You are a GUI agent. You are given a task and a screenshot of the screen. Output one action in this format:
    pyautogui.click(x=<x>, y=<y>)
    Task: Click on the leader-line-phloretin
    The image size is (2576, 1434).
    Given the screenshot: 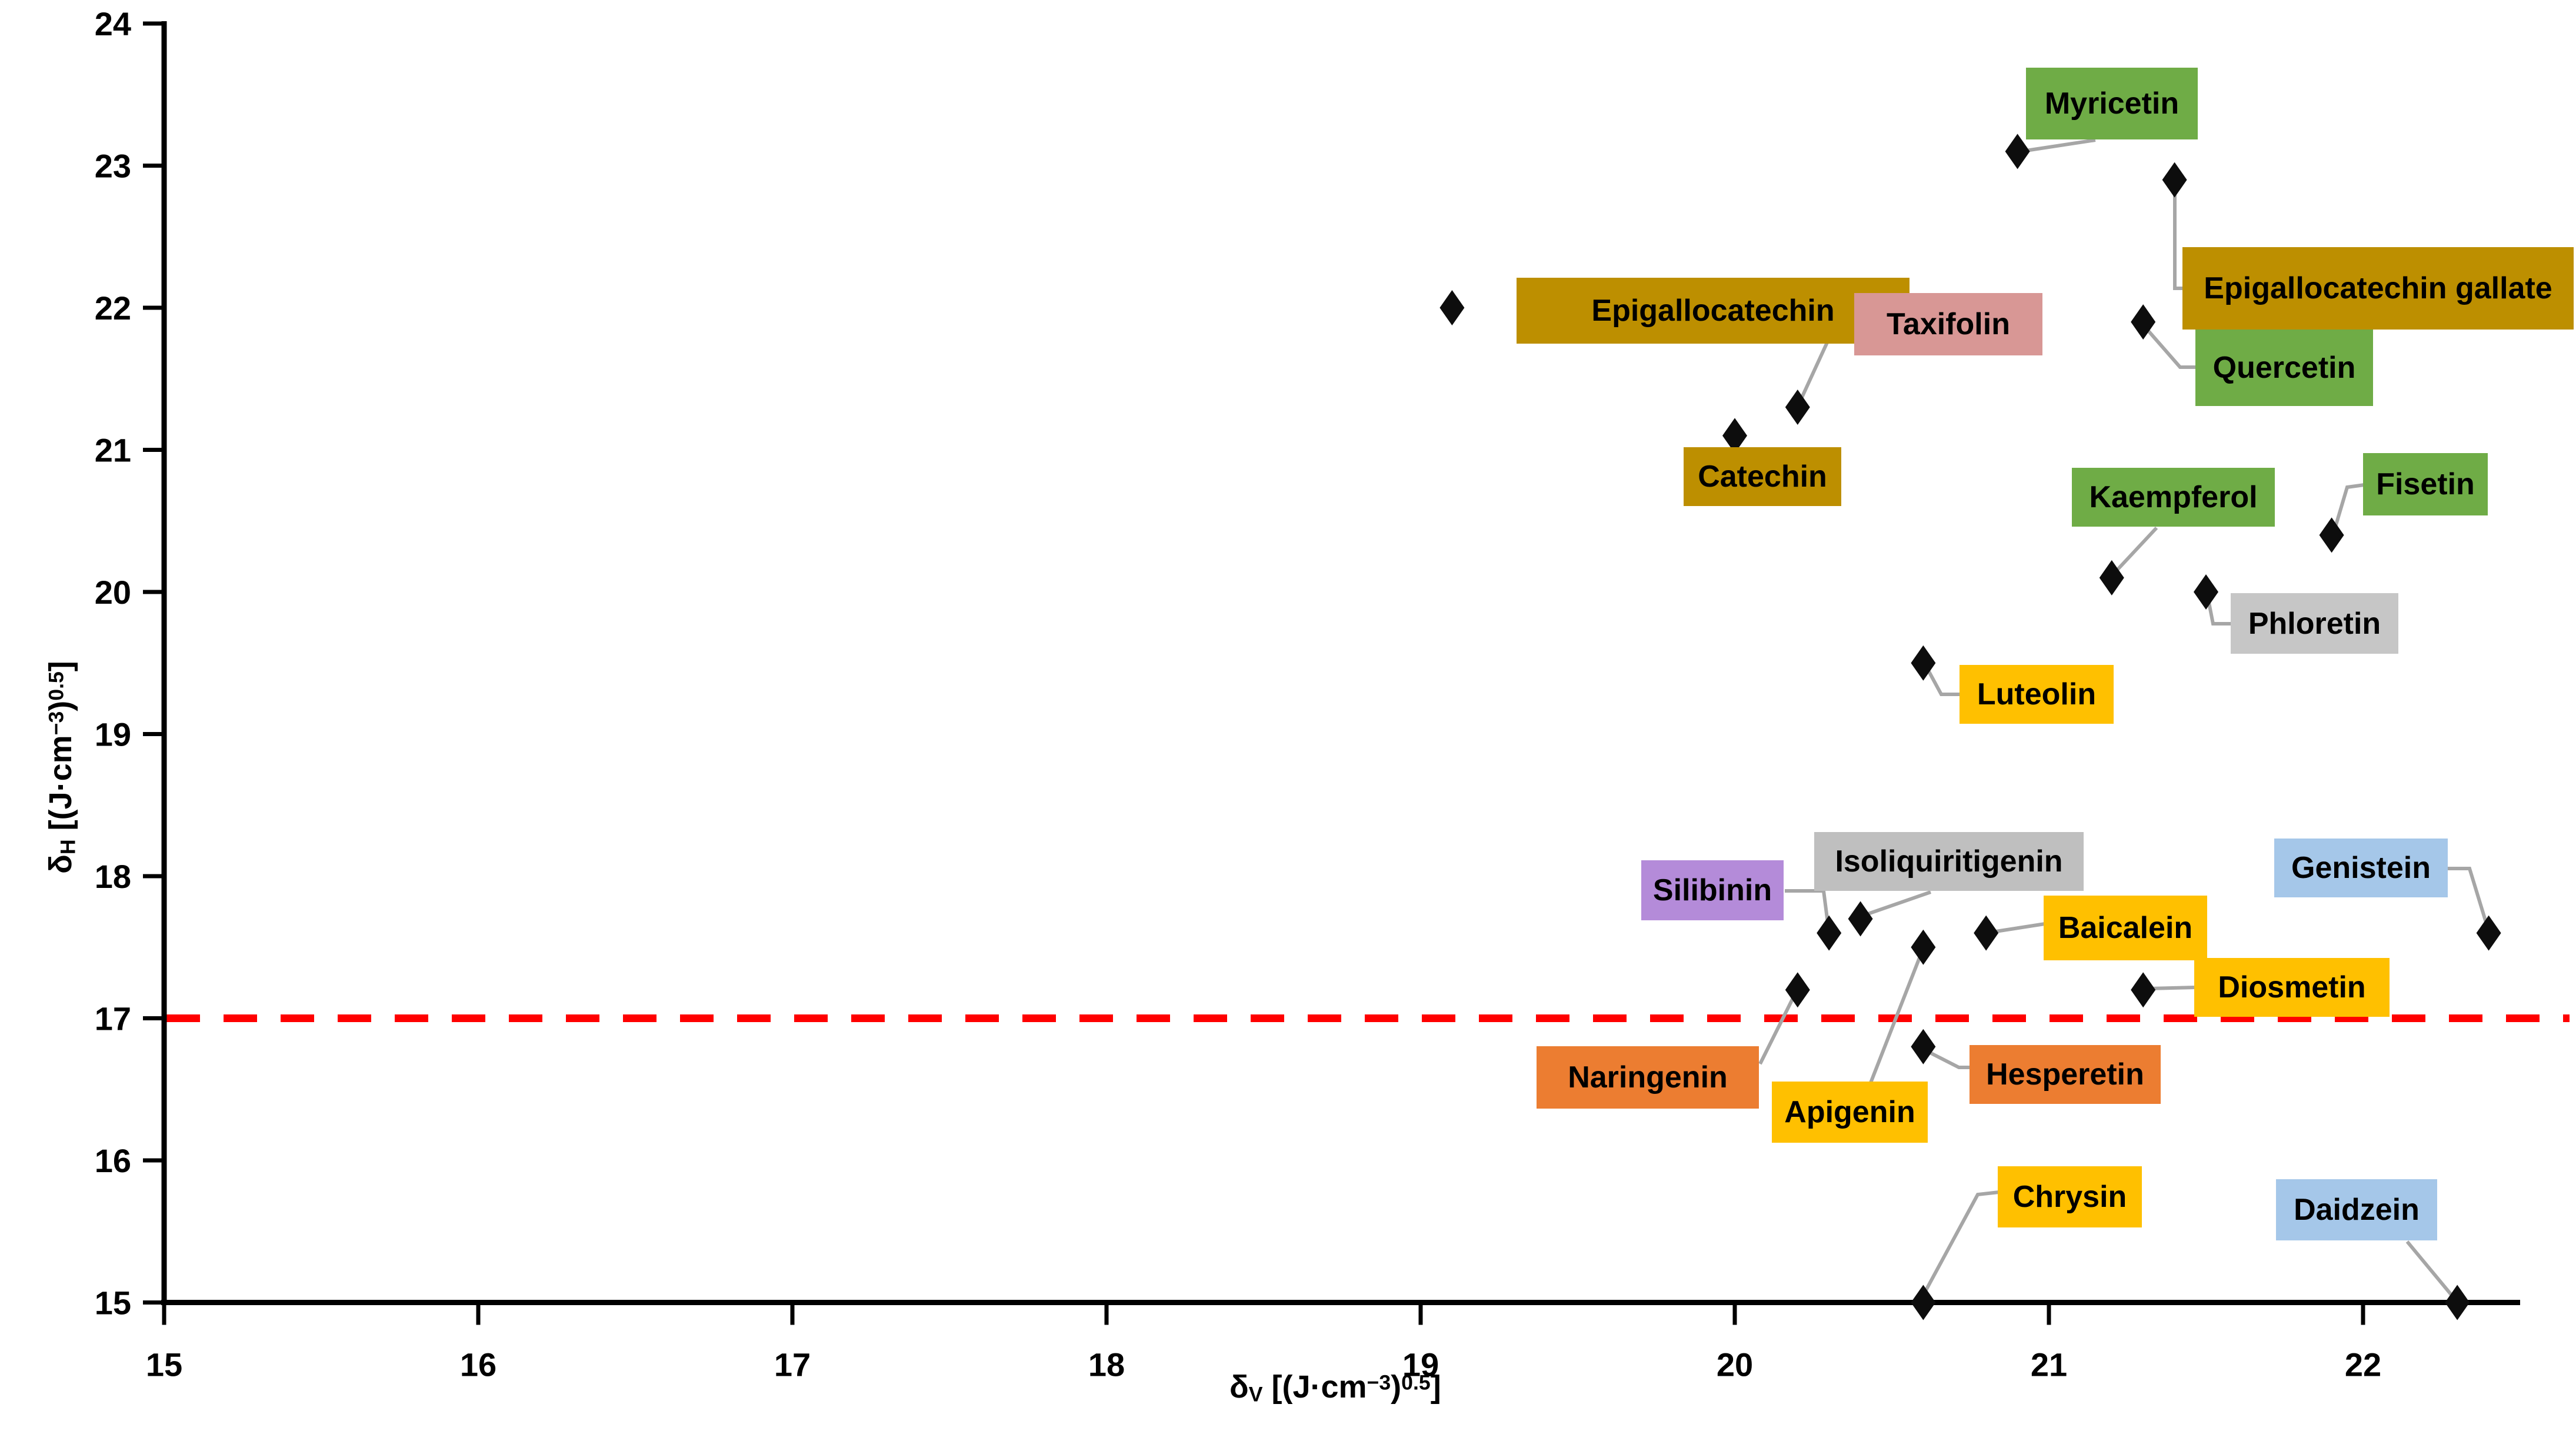 What is the action you would take?
    pyautogui.click(x=2219, y=610)
    